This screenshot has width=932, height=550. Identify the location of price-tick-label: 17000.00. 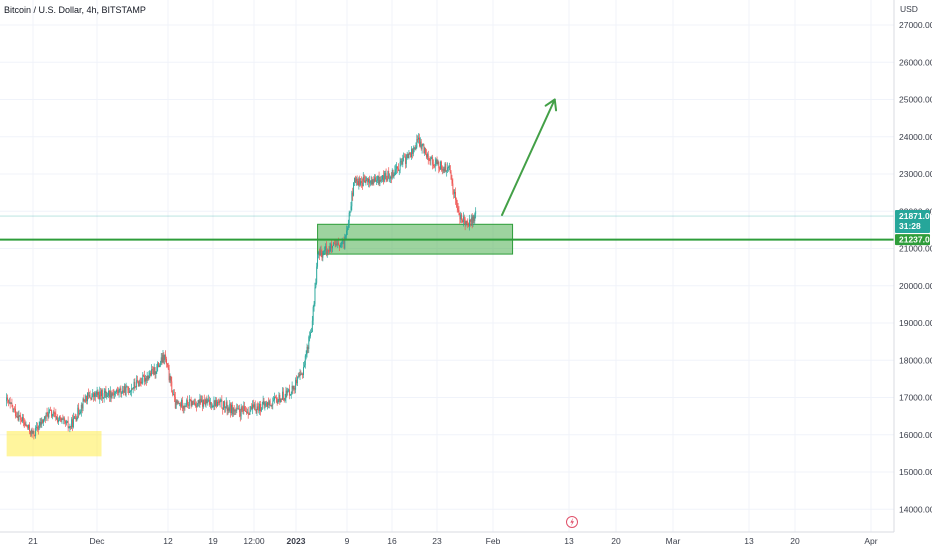
(915, 398).